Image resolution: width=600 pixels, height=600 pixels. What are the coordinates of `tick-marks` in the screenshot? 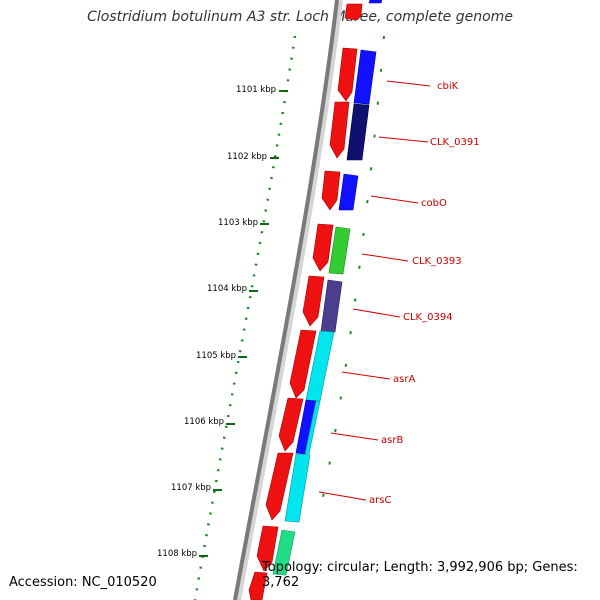 It's located at (243, 323).